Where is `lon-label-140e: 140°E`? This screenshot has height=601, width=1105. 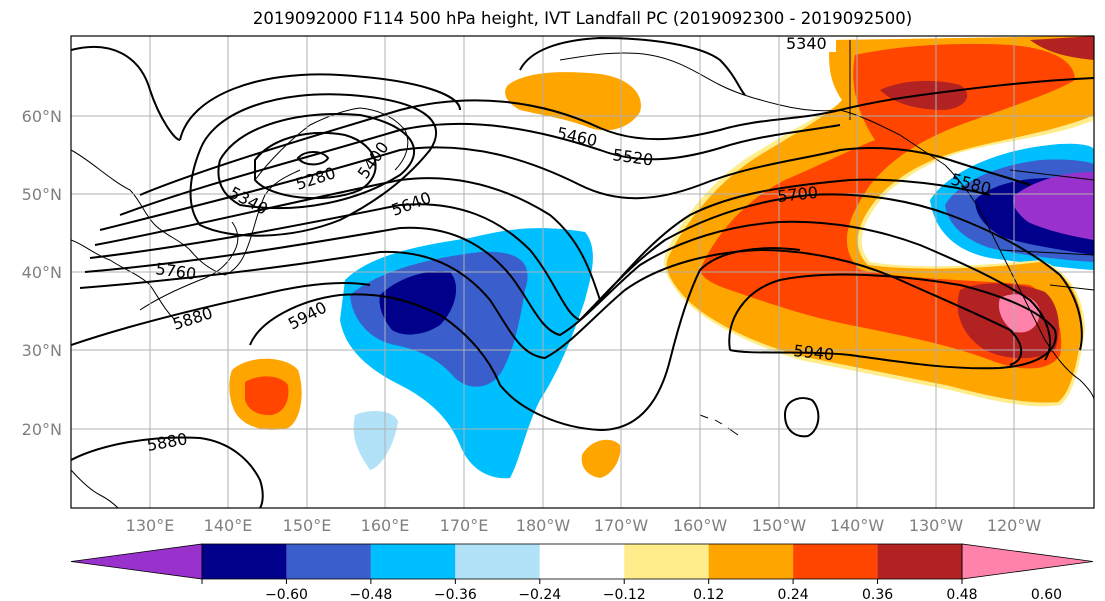
lon-label-140e: 140°E is located at coordinates (228, 525).